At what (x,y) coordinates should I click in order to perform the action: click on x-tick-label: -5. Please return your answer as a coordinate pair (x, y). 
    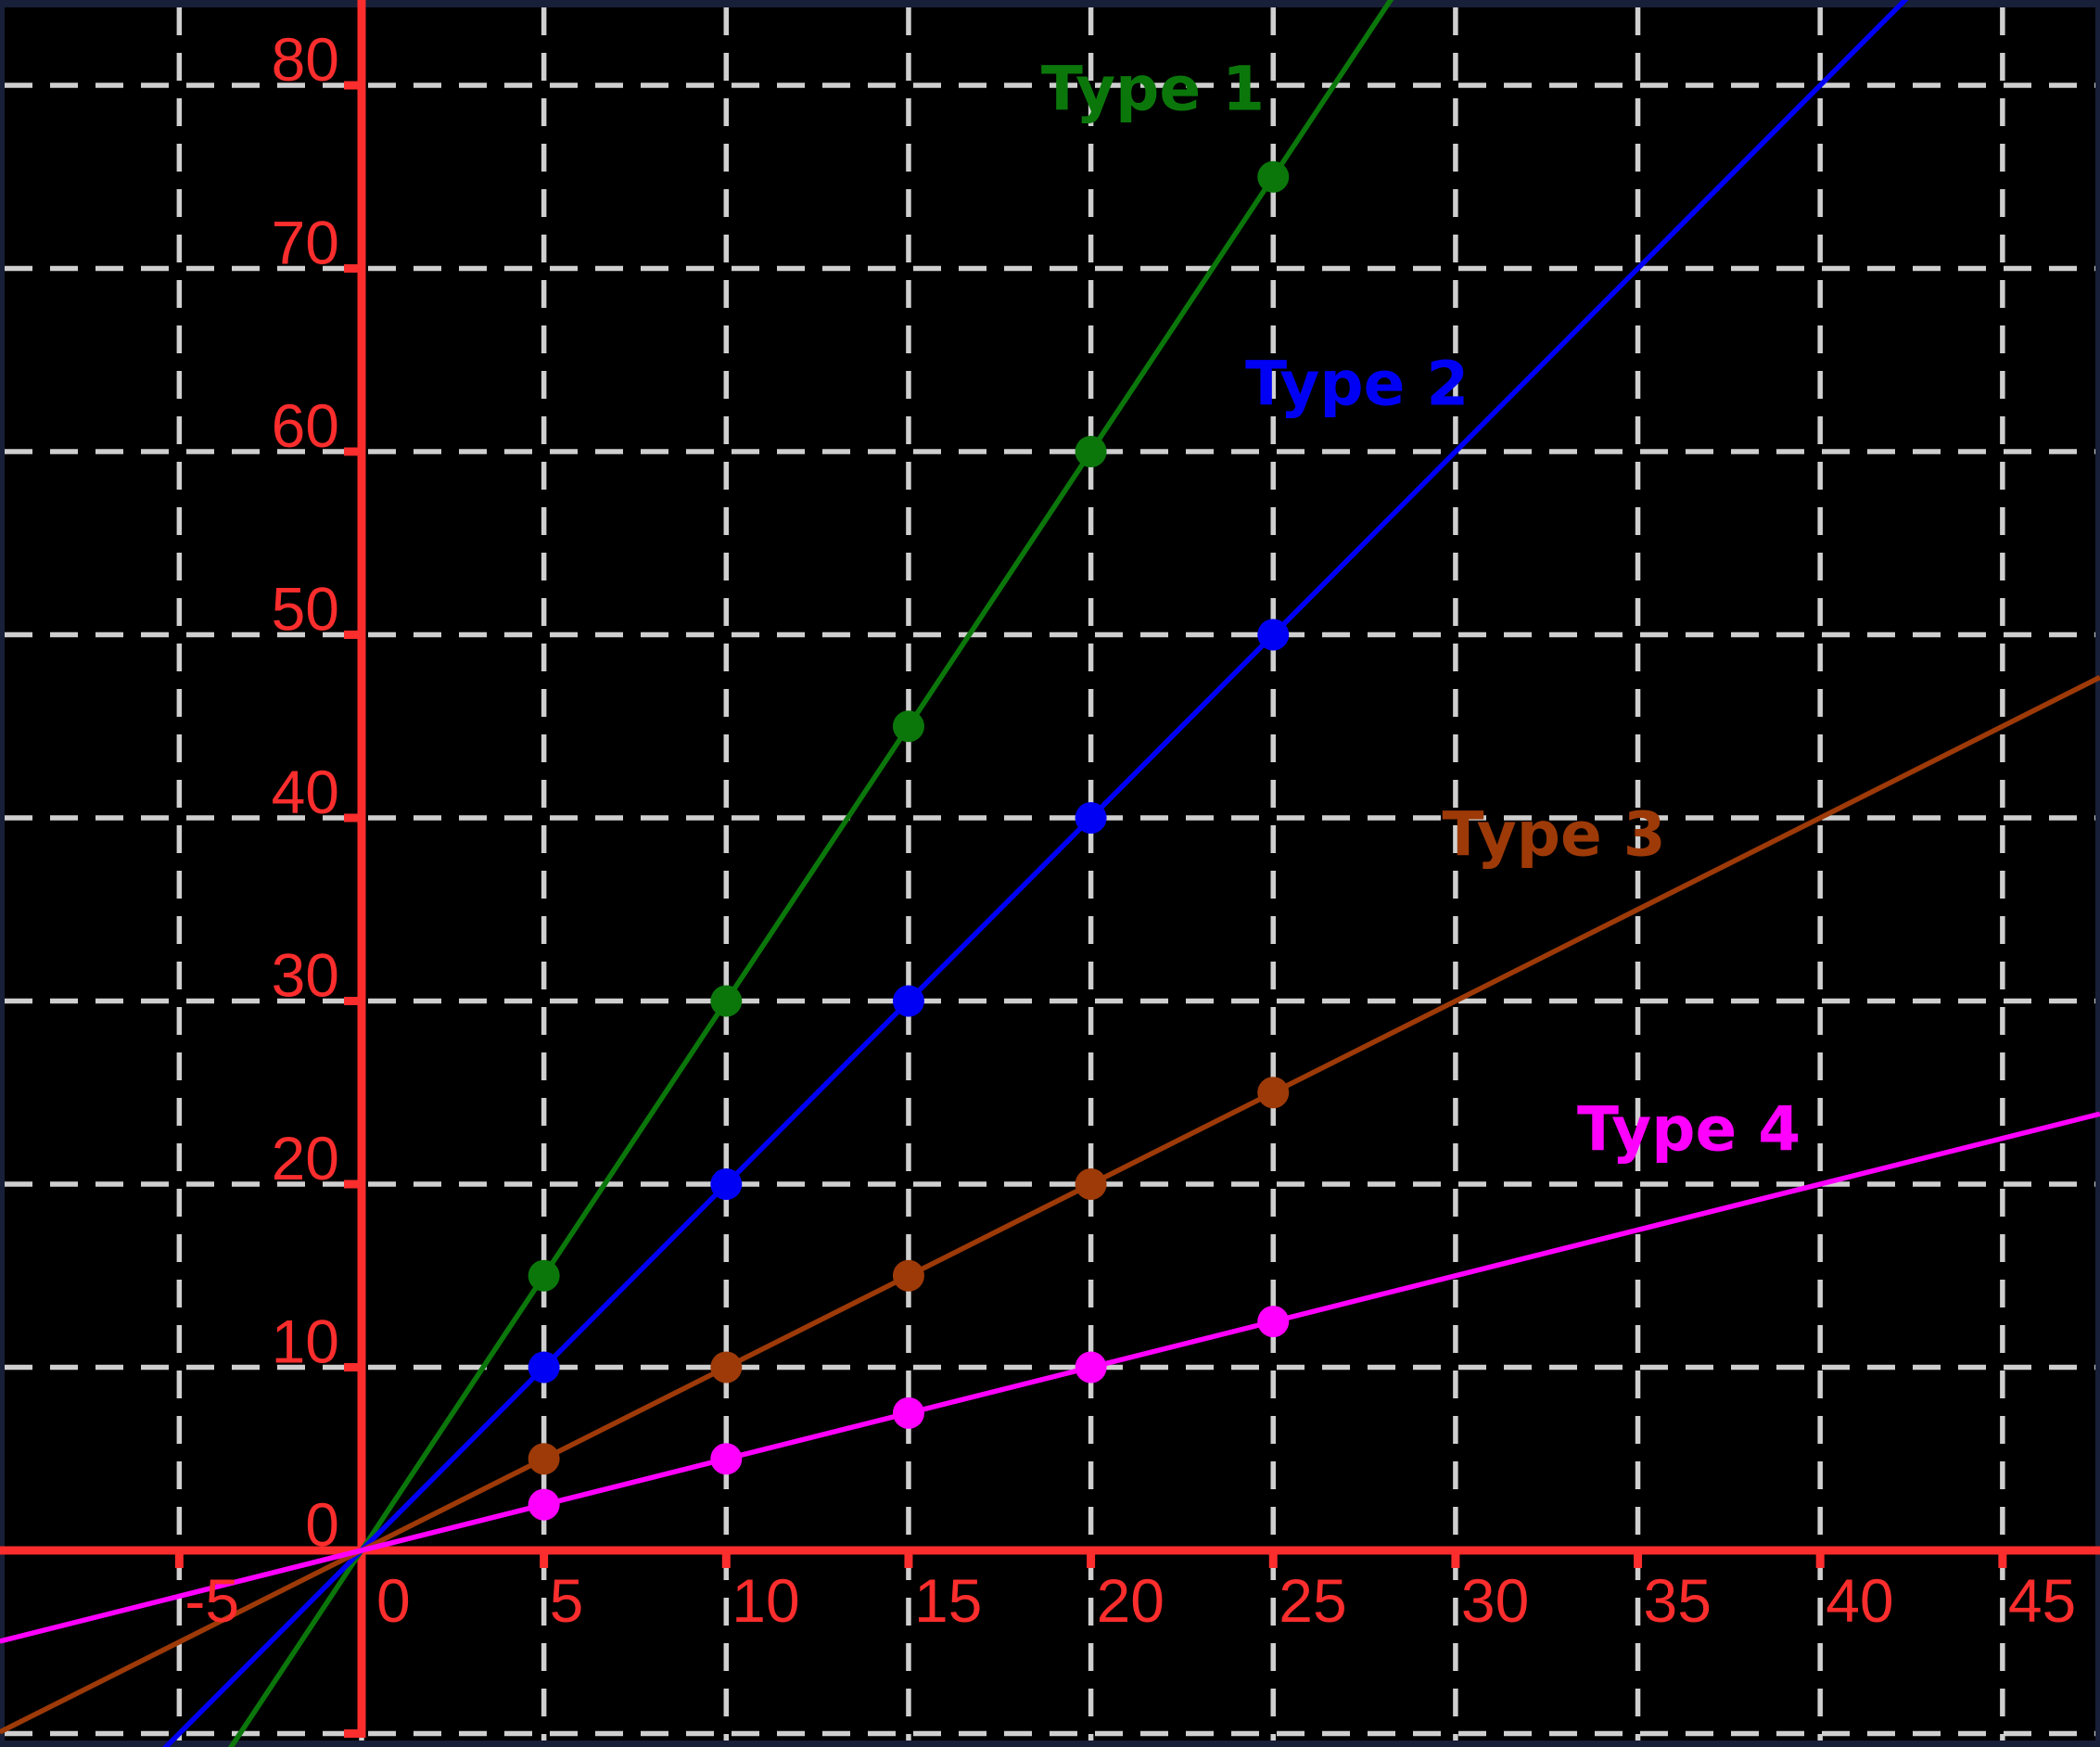
    Looking at the image, I should click on (212, 1601).